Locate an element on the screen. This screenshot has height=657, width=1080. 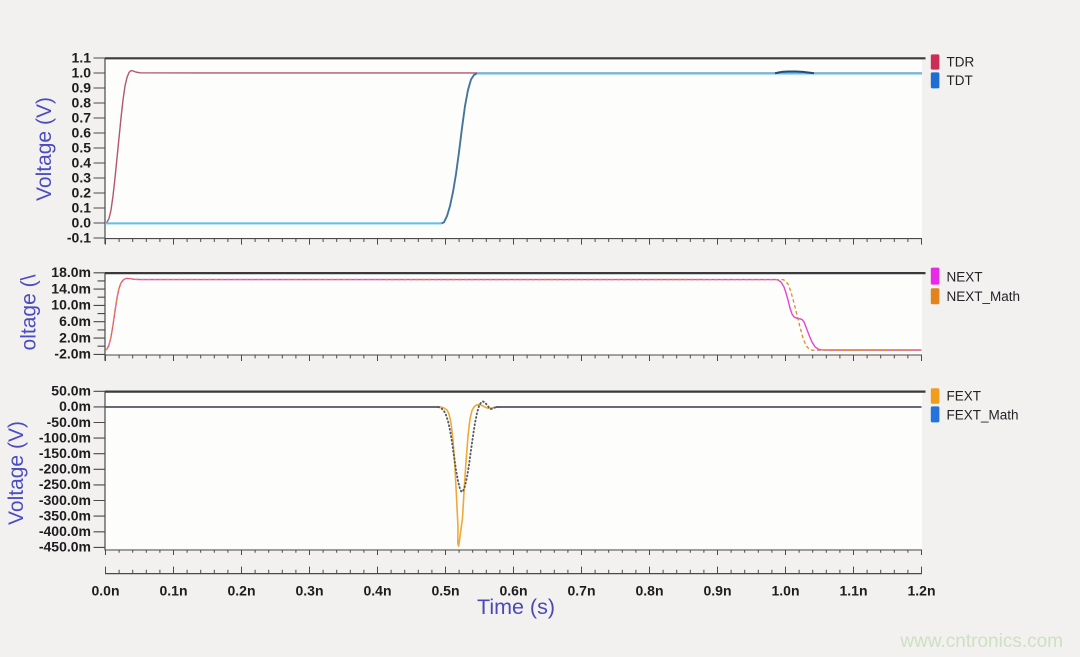
svg-text: 0.6n is located at coordinates (513, 591).